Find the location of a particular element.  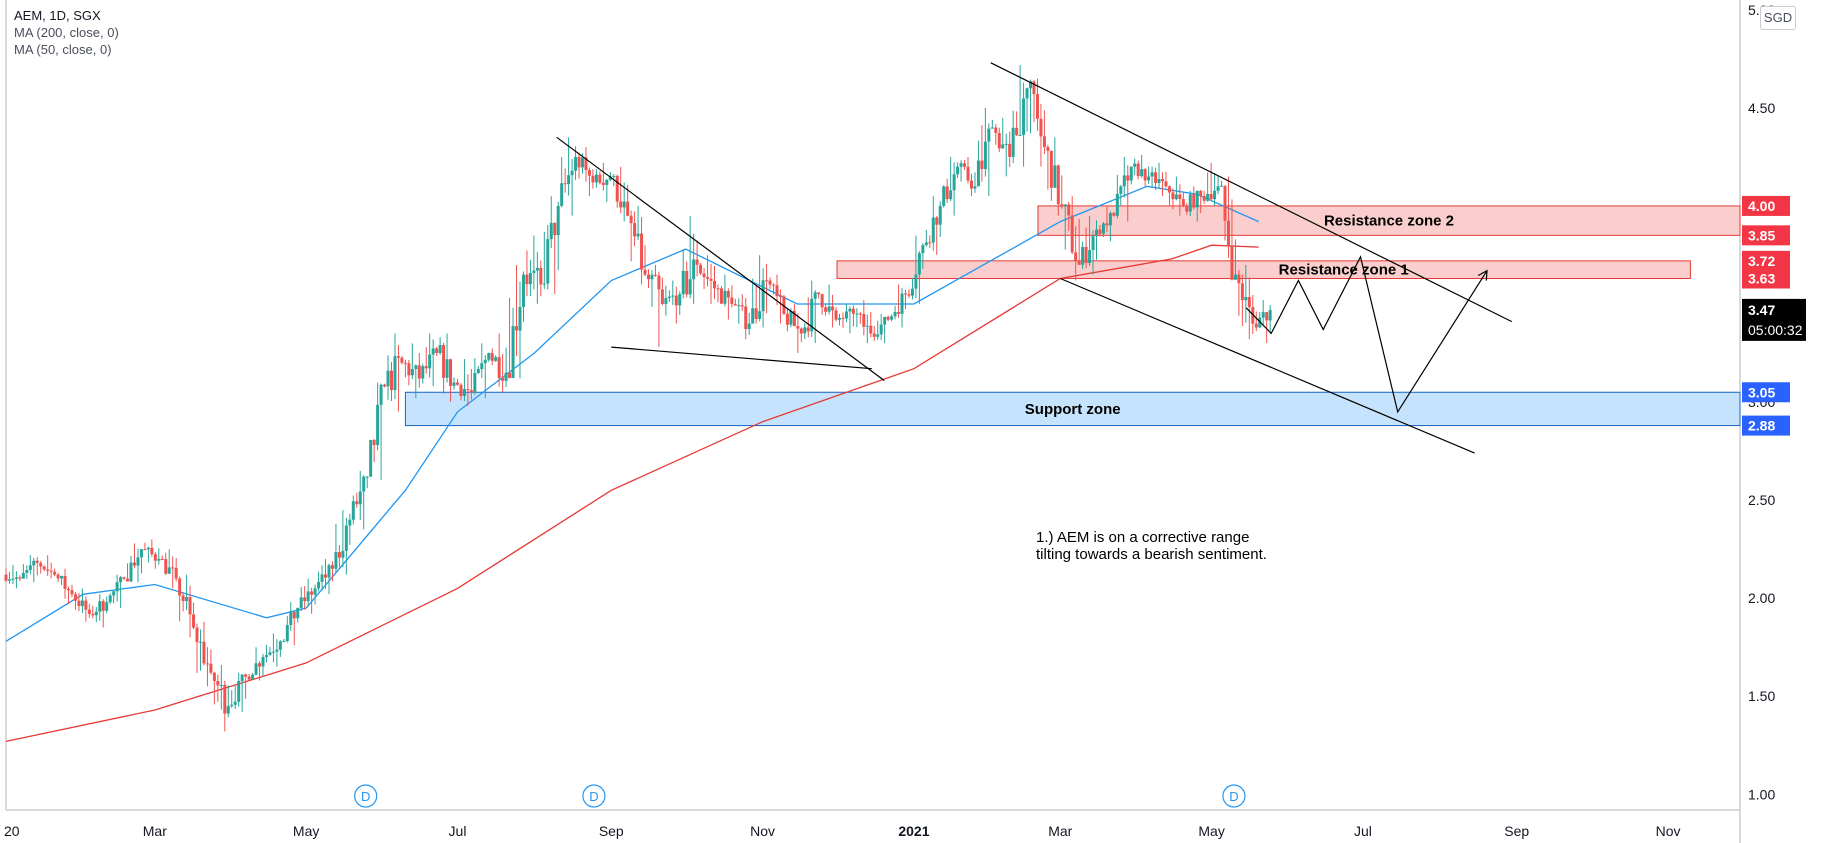

resistance-zone is located at coordinates (1263, 269).